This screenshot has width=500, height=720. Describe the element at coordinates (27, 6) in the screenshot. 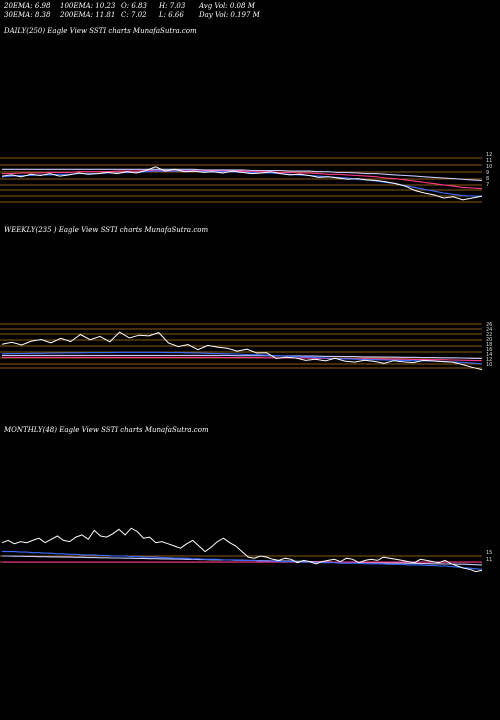

I see `ema20-value: 20EMA: 6.98` at that location.